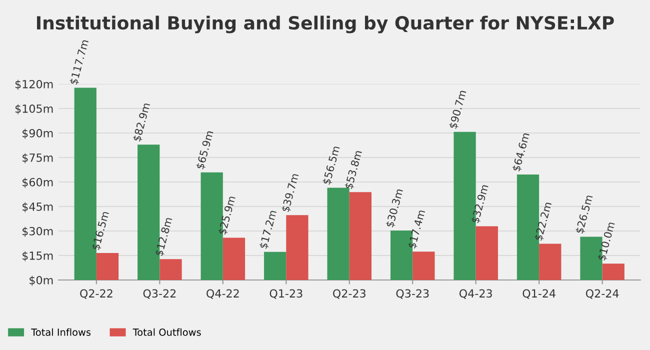 Image resolution: width=650 pixels, height=350 pixels. I want to click on data-label: $53.8m, so click(354, 170).